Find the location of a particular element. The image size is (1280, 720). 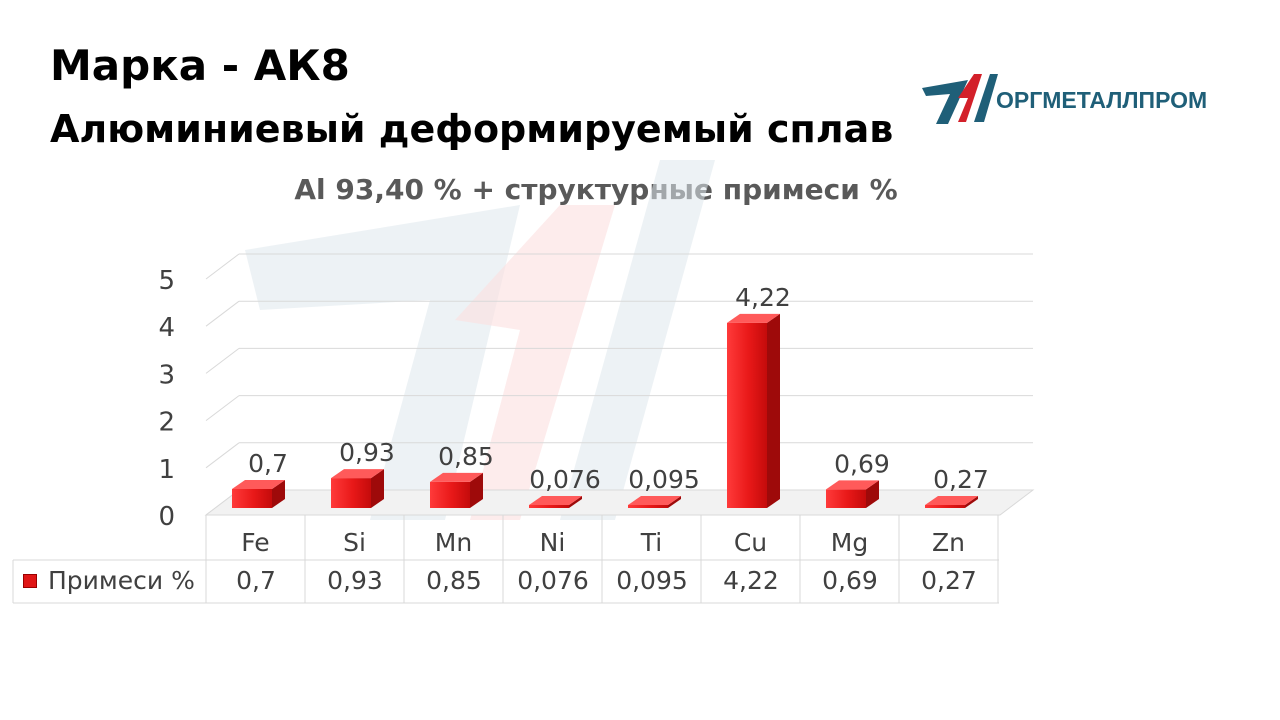

table-value-ti: 0,095 is located at coordinates (652, 580).